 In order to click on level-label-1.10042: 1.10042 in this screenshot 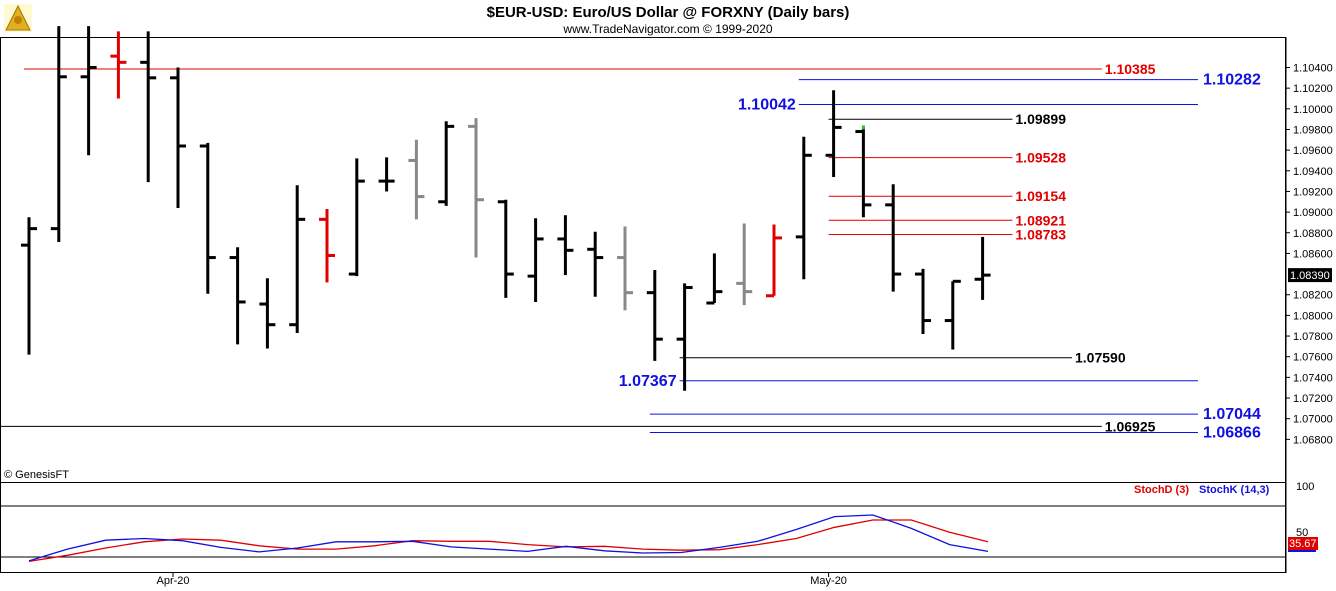, I will do `click(767, 104)`.